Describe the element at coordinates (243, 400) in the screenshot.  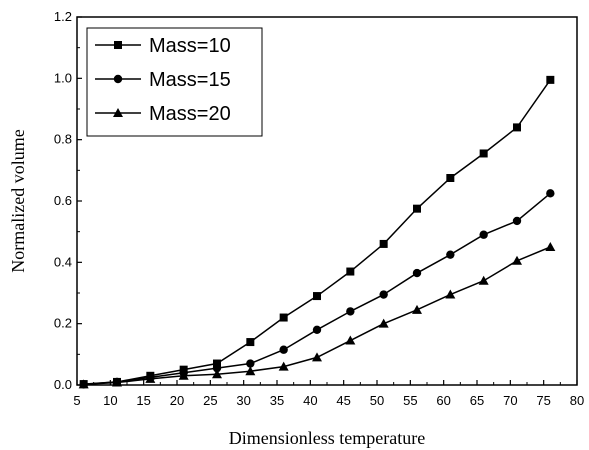
I see `x-tick-label: 30` at that location.